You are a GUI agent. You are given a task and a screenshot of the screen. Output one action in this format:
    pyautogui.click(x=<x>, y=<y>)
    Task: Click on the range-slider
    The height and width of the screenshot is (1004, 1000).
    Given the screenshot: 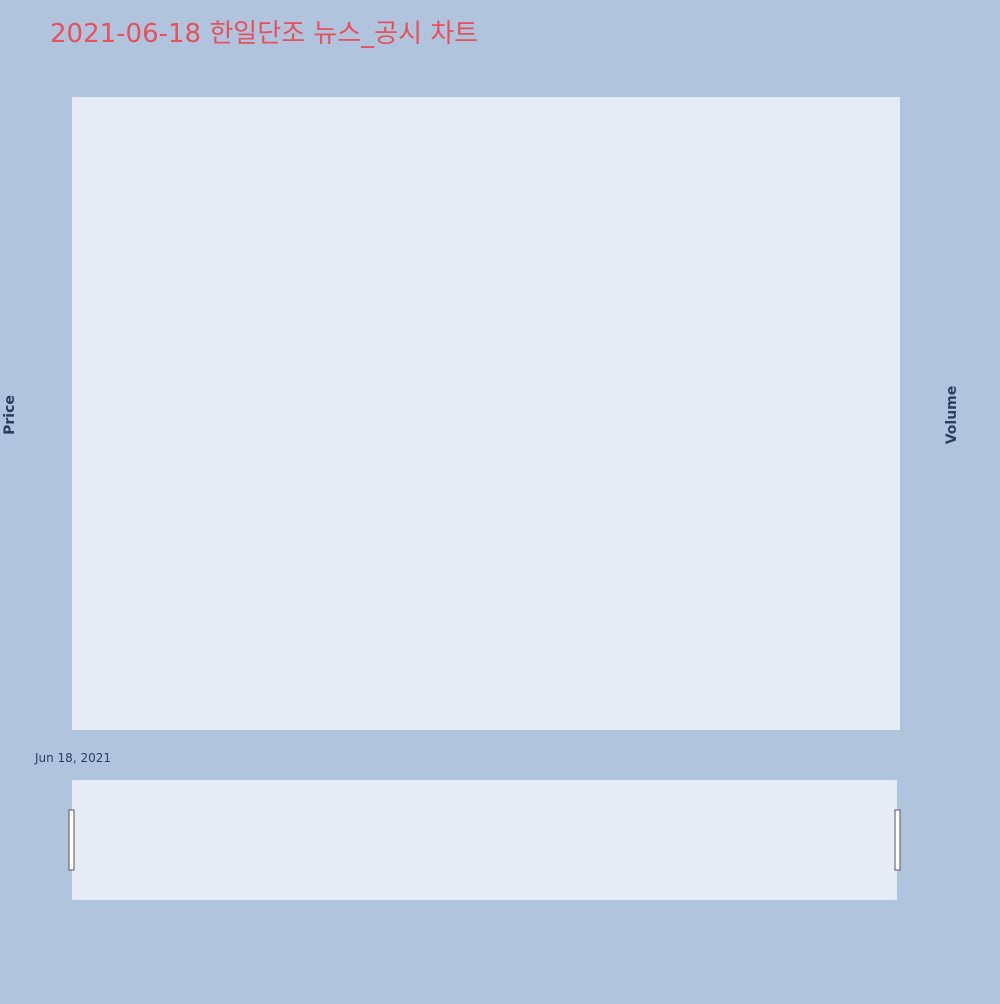 What is the action you would take?
    pyautogui.click(x=484, y=840)
    